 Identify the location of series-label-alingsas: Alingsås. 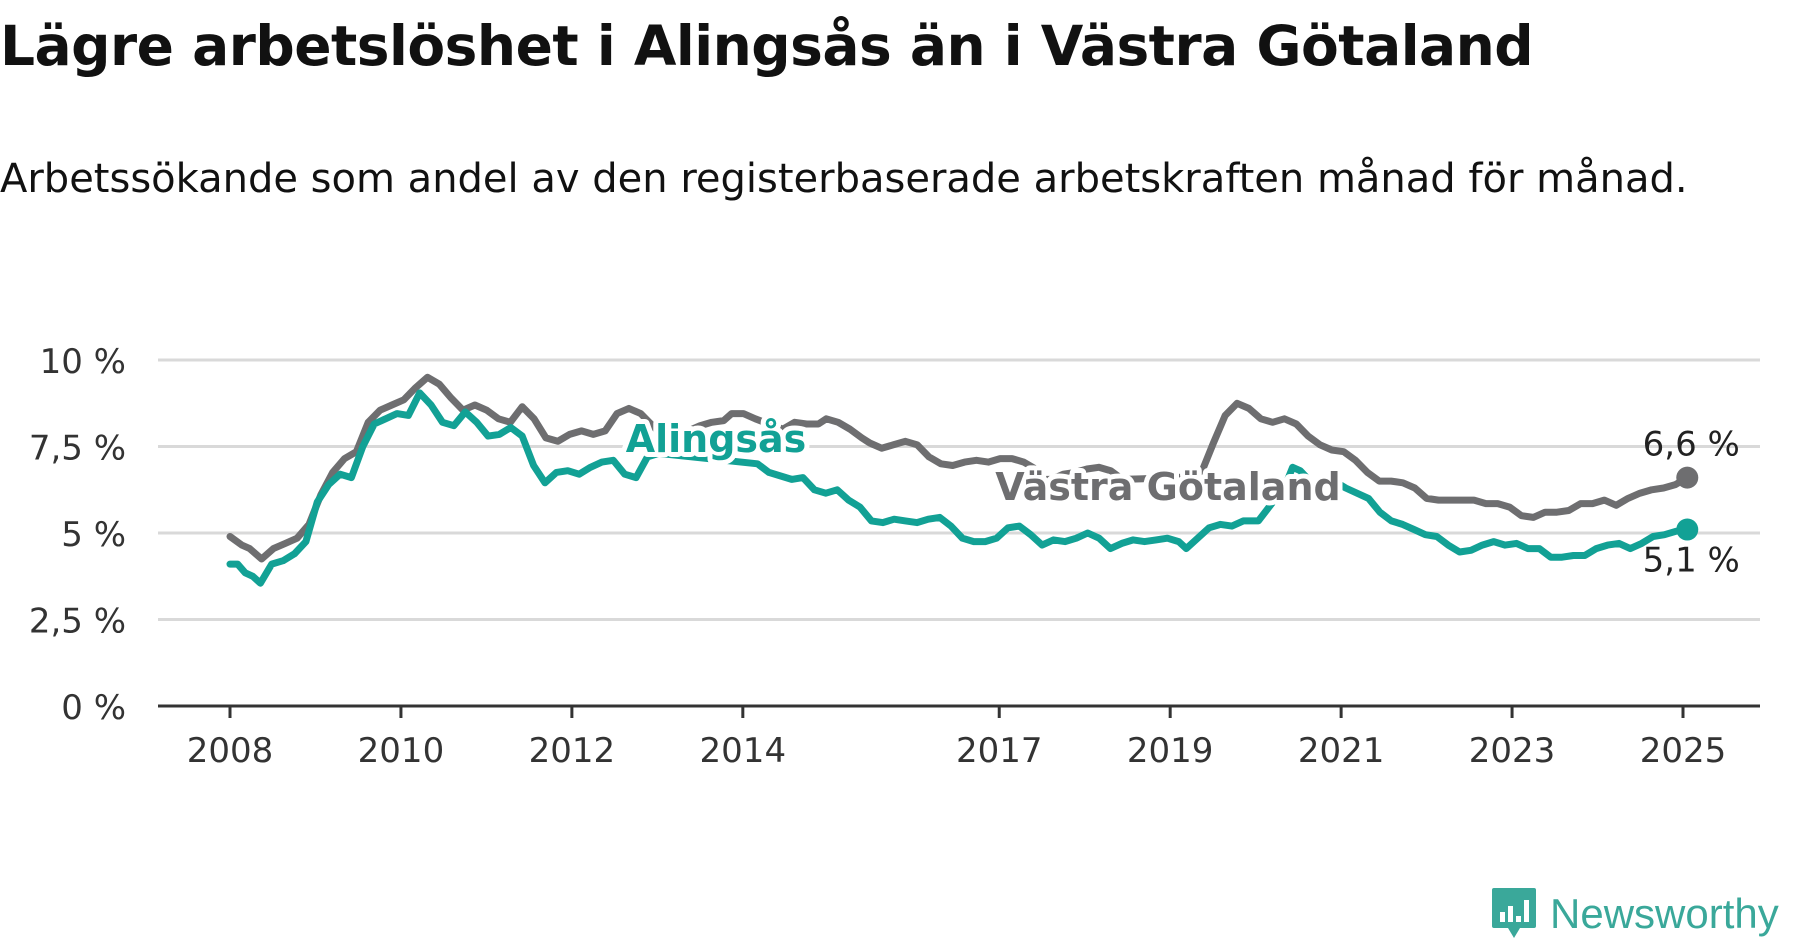
(716, 439).